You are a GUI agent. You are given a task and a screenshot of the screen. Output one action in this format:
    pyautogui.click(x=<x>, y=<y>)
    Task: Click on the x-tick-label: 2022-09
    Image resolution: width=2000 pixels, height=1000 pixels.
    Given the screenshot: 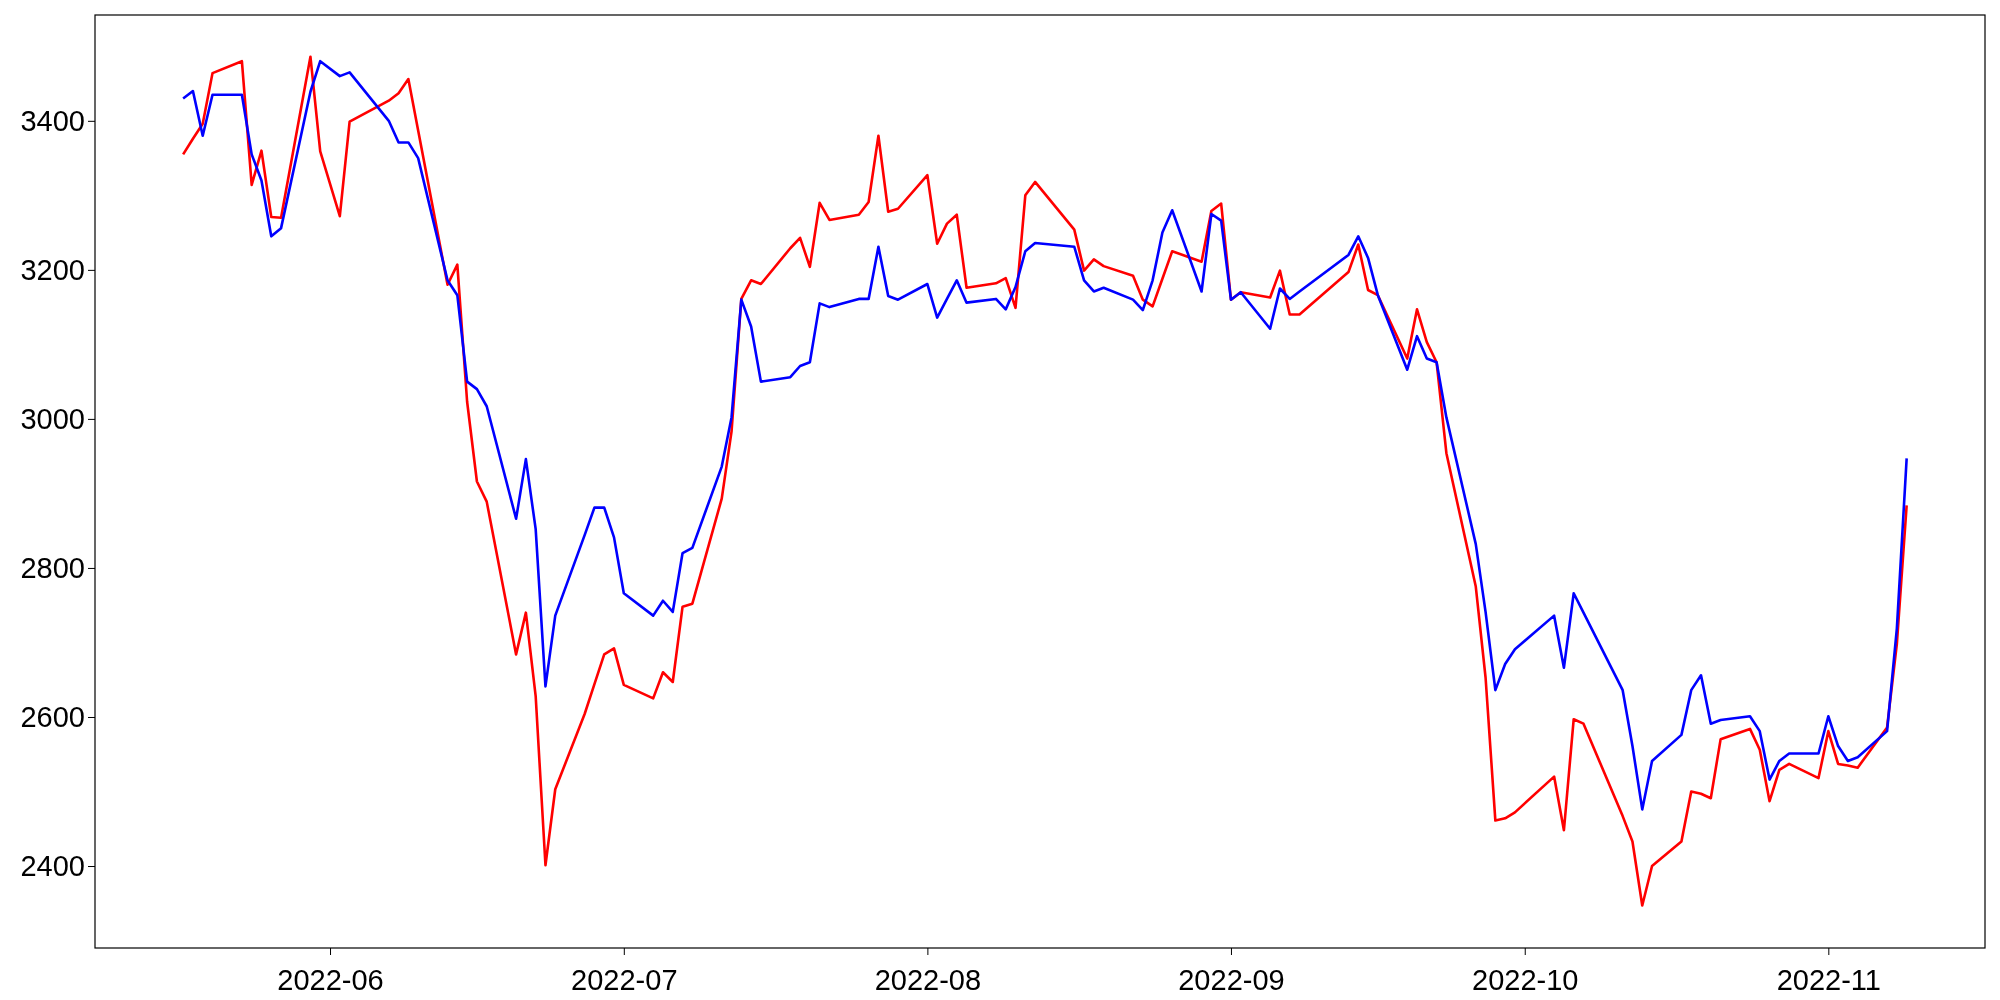 What is the action you would take?
    pyautogui.click(x=1231, y=979)
    